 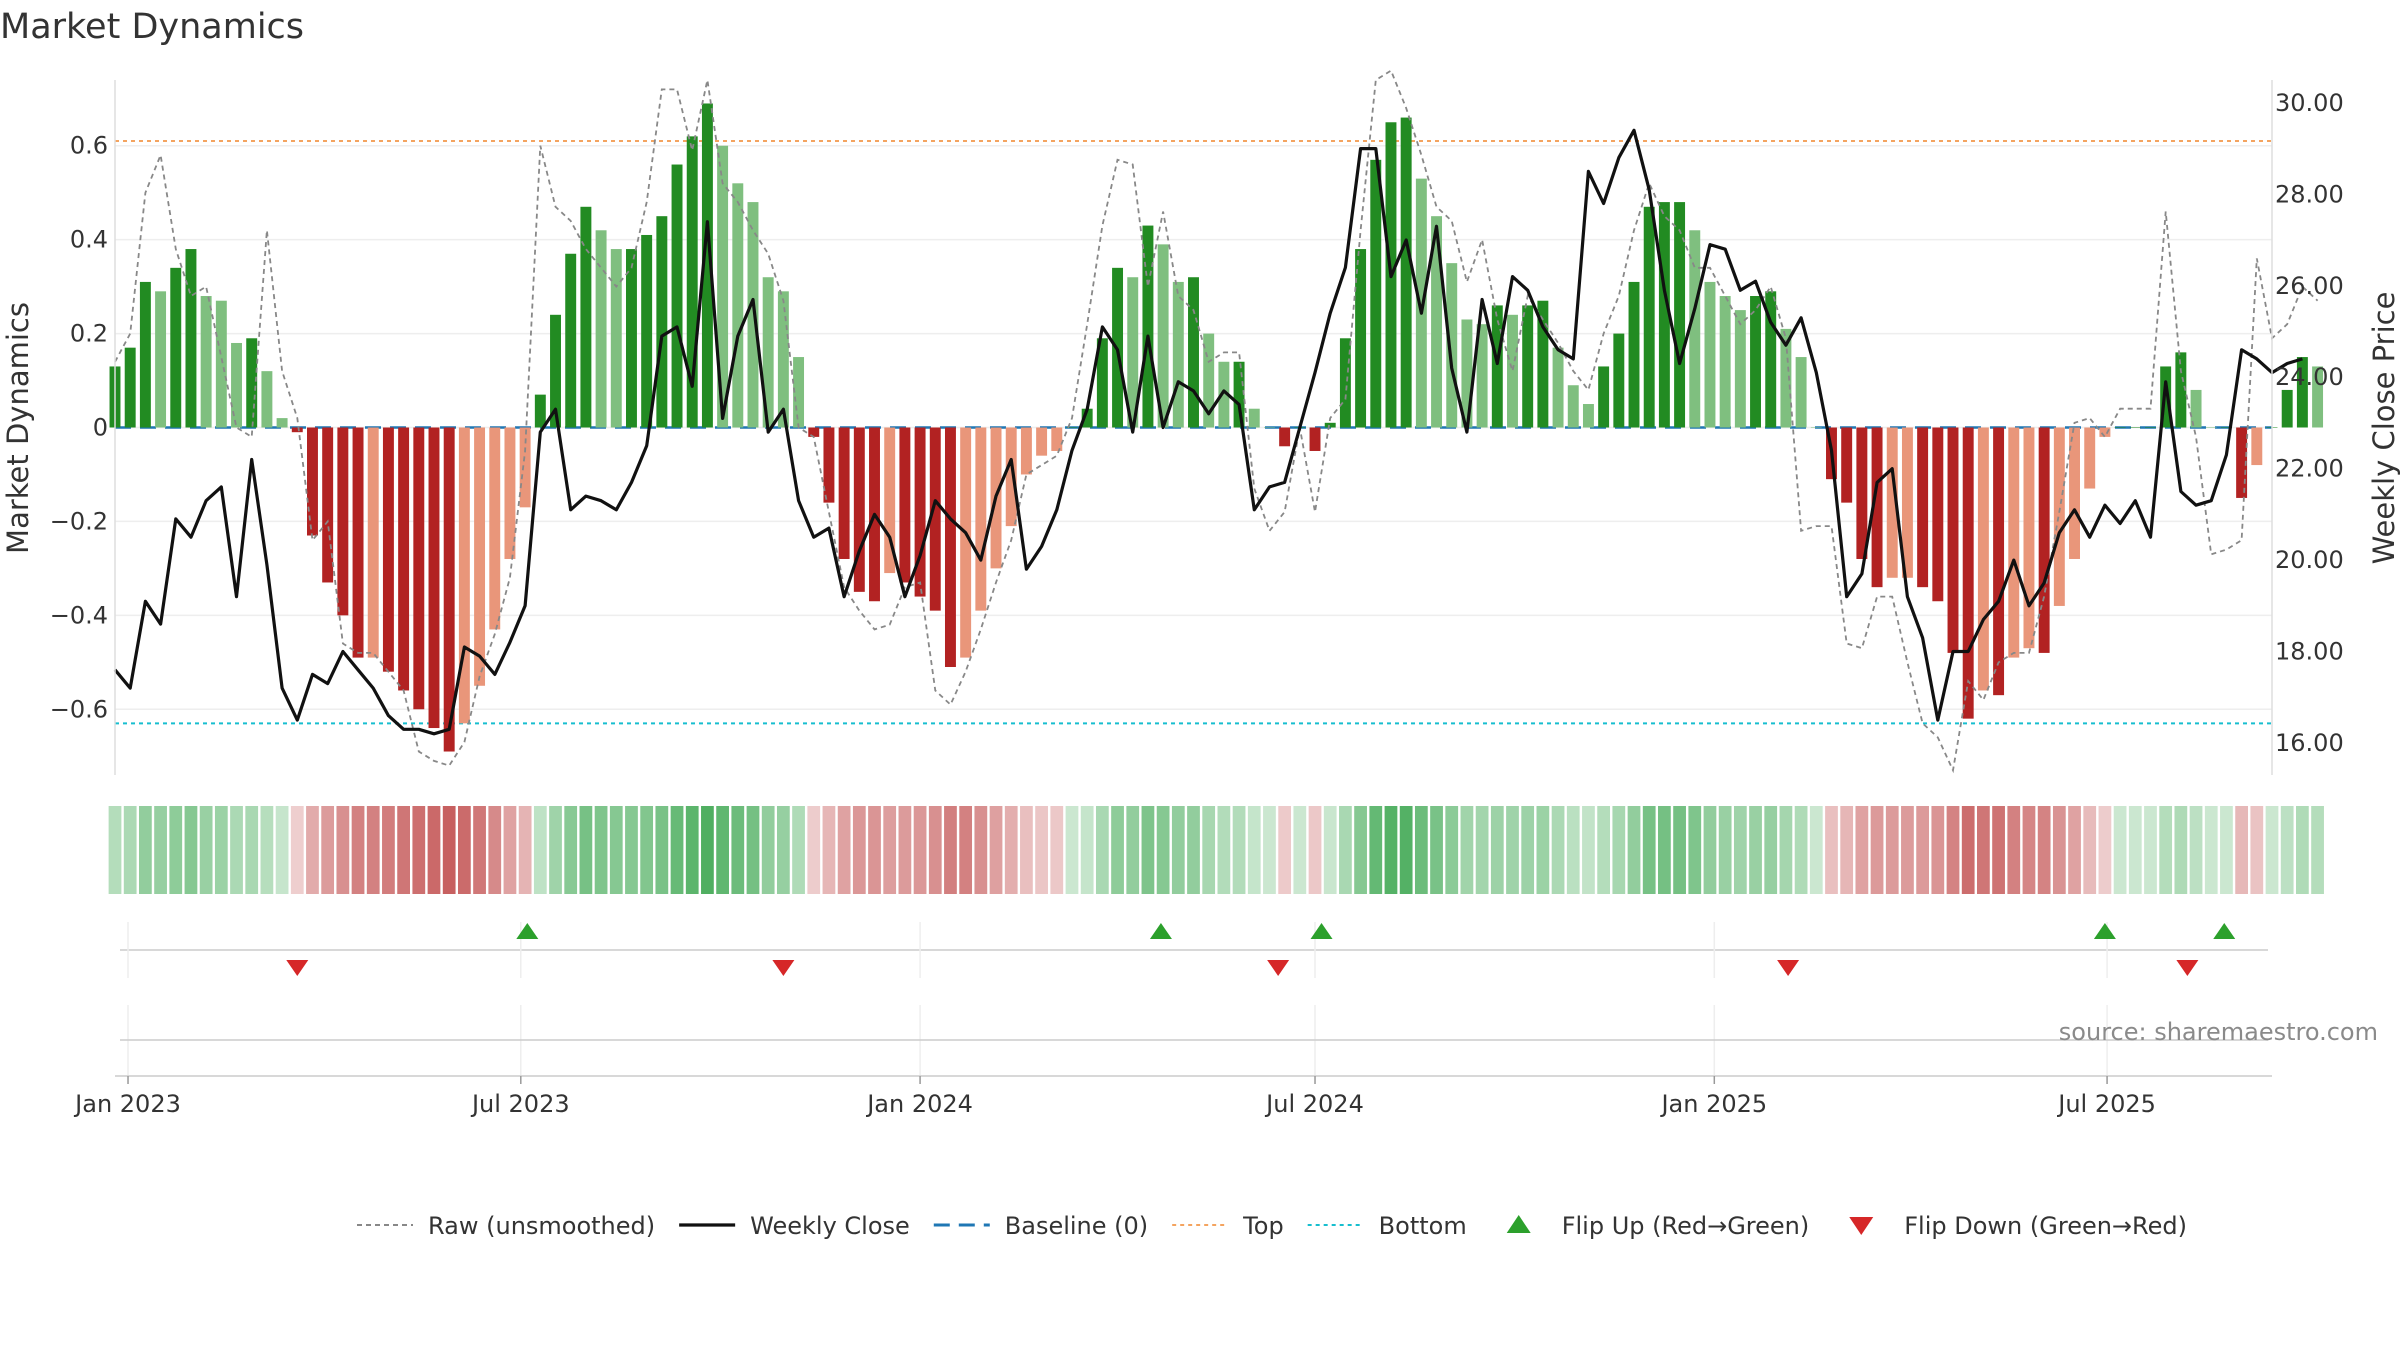 I want to click on legend-label: Top, so click(x=1263, y=1226).